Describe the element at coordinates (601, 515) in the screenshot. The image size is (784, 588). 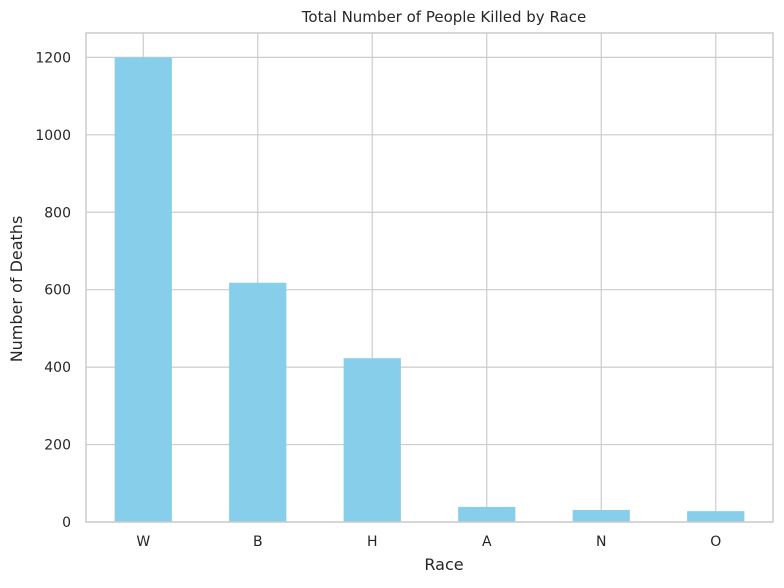
I see `bar-N` at that location.